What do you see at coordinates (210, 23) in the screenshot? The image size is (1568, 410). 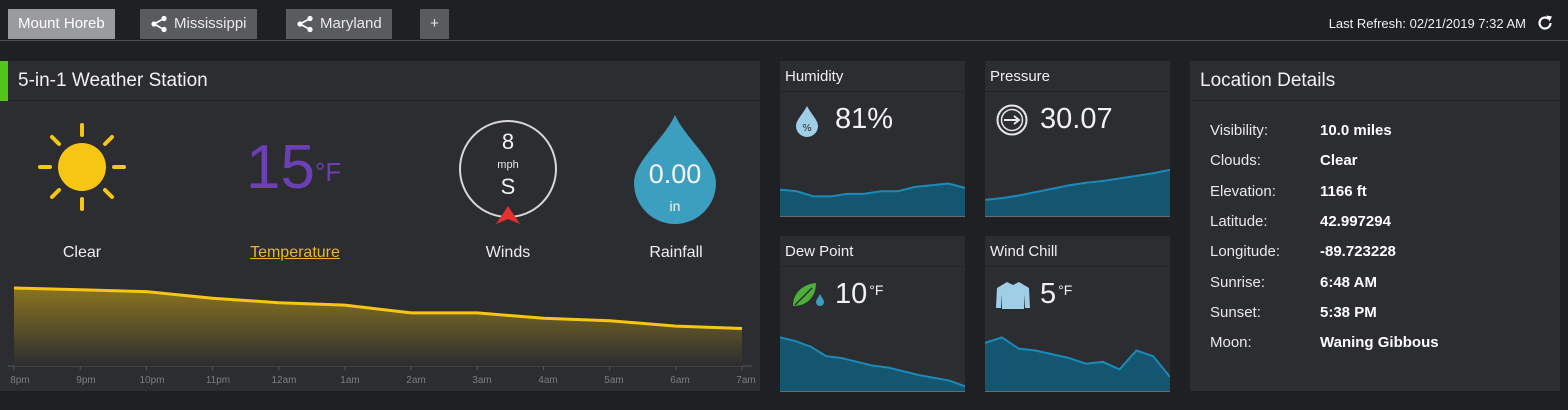 I see `tab-label: Mississippi` at bounding box center [210, 23].